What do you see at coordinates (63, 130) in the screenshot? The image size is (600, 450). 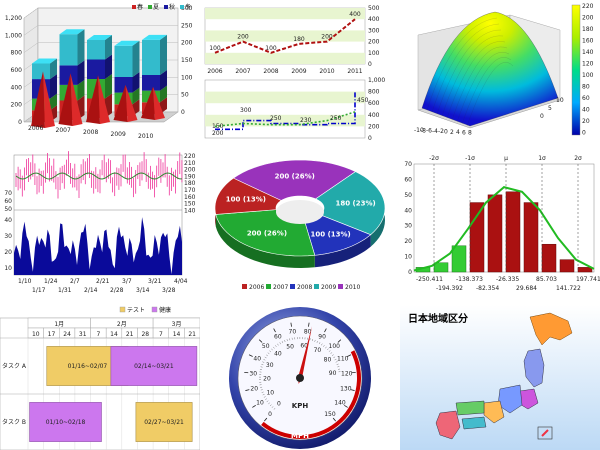 I see `x-tick-label: 2007` at bounding box center [63, 130].